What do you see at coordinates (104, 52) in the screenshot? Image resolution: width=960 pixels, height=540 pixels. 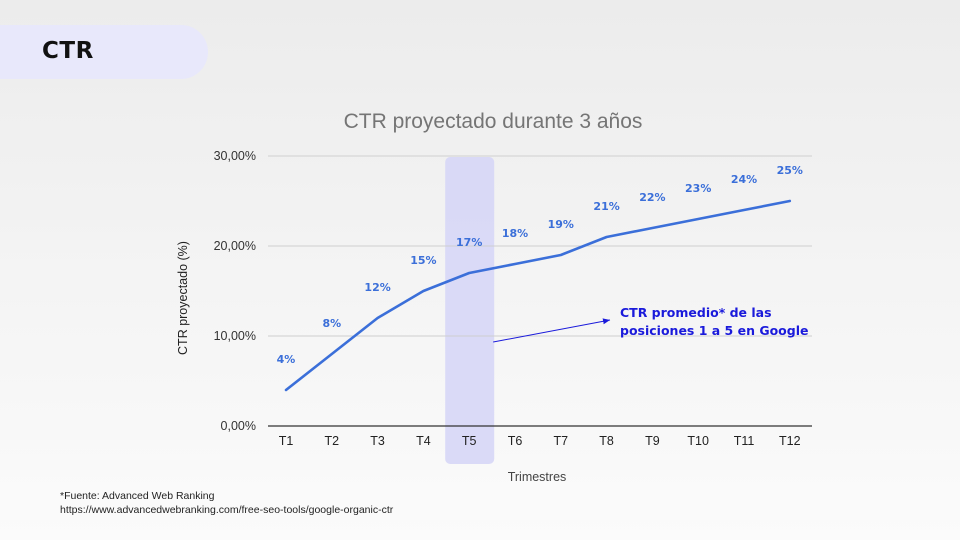 I see `title-pill` at bounding box center [104, 52].